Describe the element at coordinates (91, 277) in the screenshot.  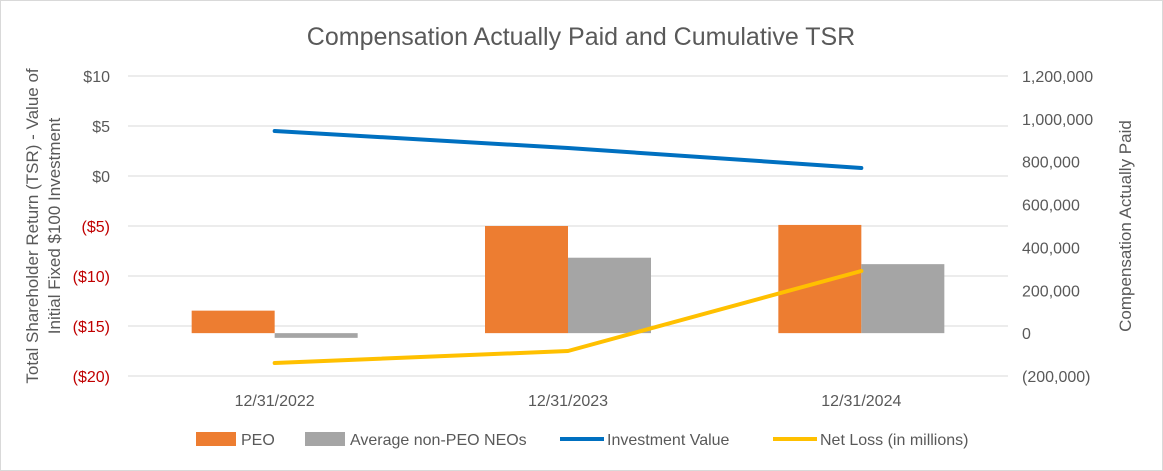
I see `left-tick-label: ($10)` at that location.